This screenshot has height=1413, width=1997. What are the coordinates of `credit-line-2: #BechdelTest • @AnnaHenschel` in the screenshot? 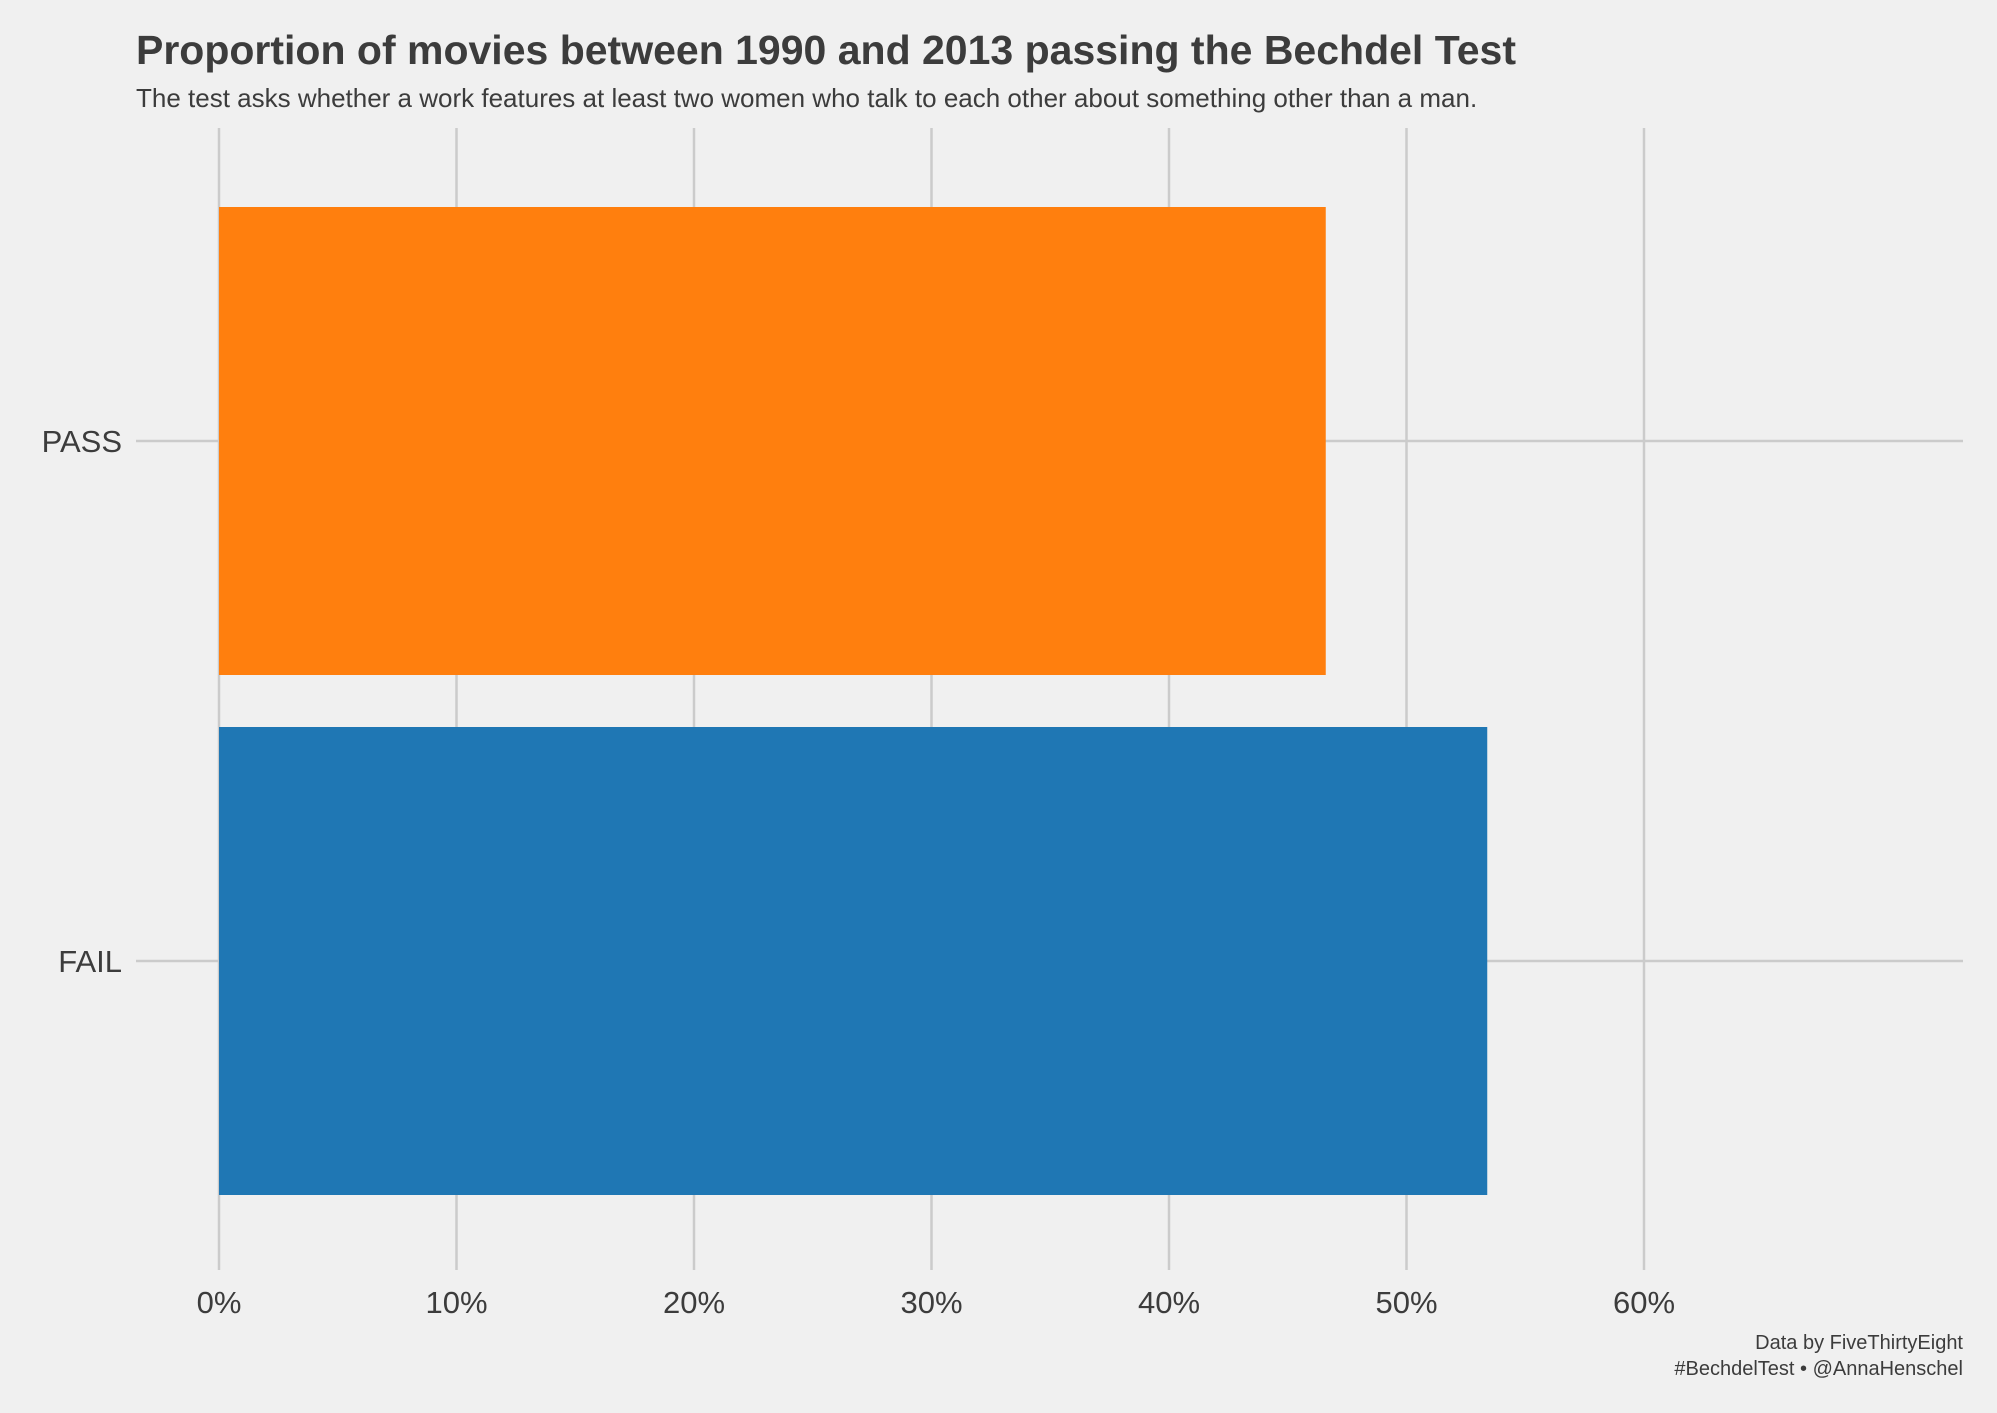 It's located at (1818, 1369).